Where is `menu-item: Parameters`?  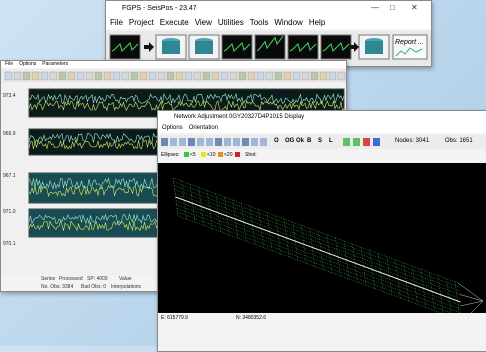 menu-item: Parameters is located at coordinates (55, 64).